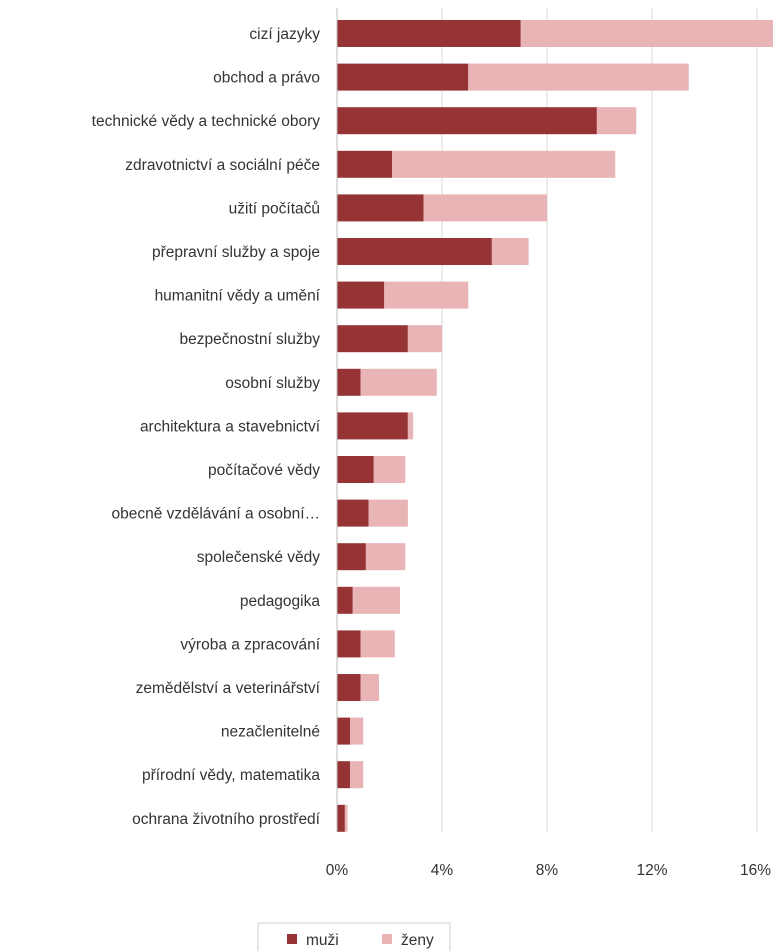  What do you see at coordinates (322, 940) in the screenshot?
I see `legend-label-muzi: muži` at bounding box center [322, 940].